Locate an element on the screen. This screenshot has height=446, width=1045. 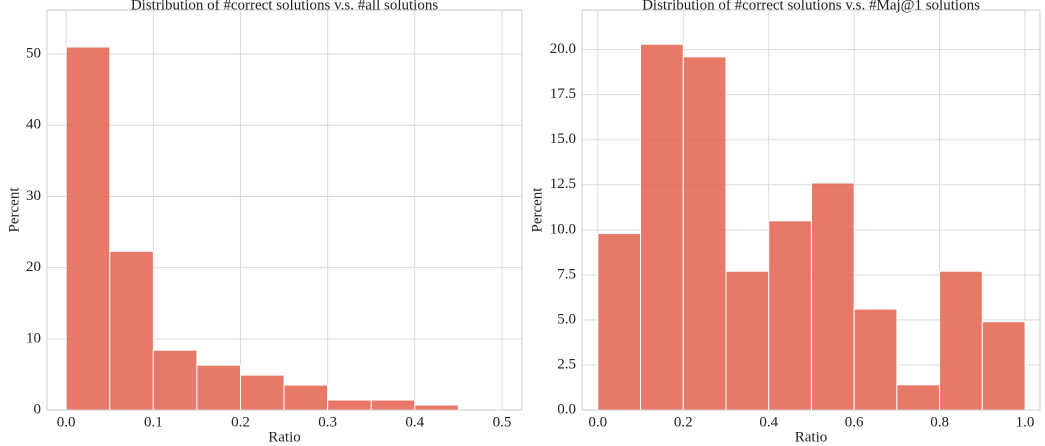
y-tick-label: 50 is located at coordinates (33, 54).